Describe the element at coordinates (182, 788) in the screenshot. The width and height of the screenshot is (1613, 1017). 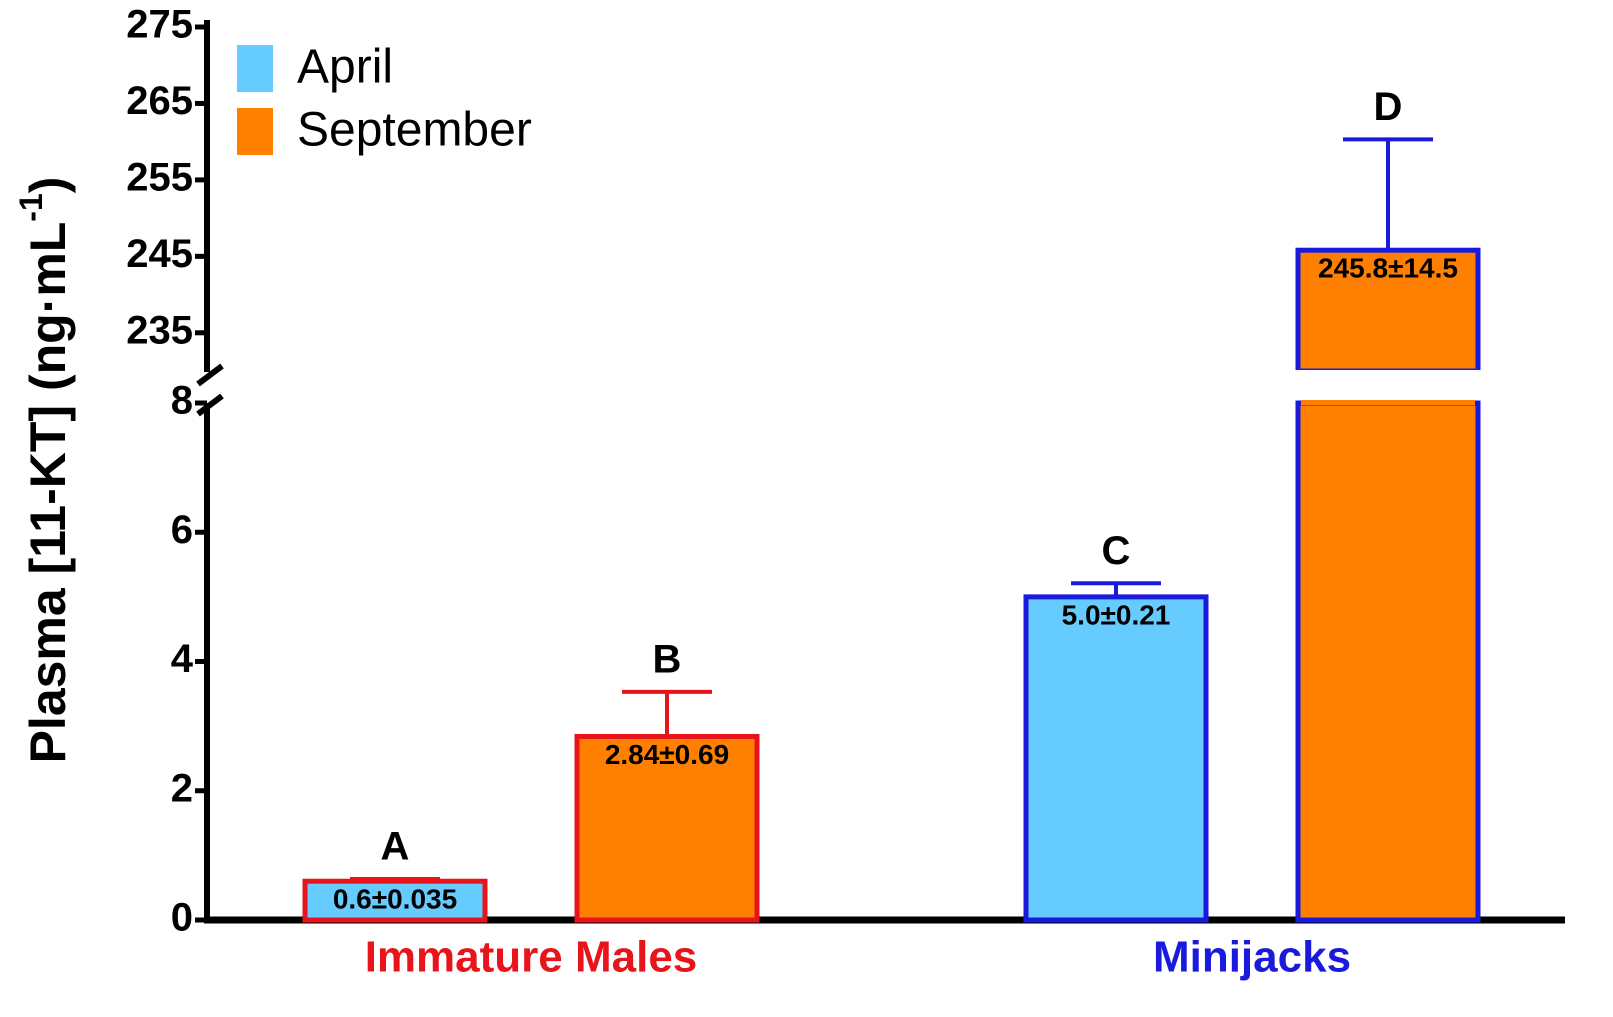
I see `y-tick-label: 2` at that location.